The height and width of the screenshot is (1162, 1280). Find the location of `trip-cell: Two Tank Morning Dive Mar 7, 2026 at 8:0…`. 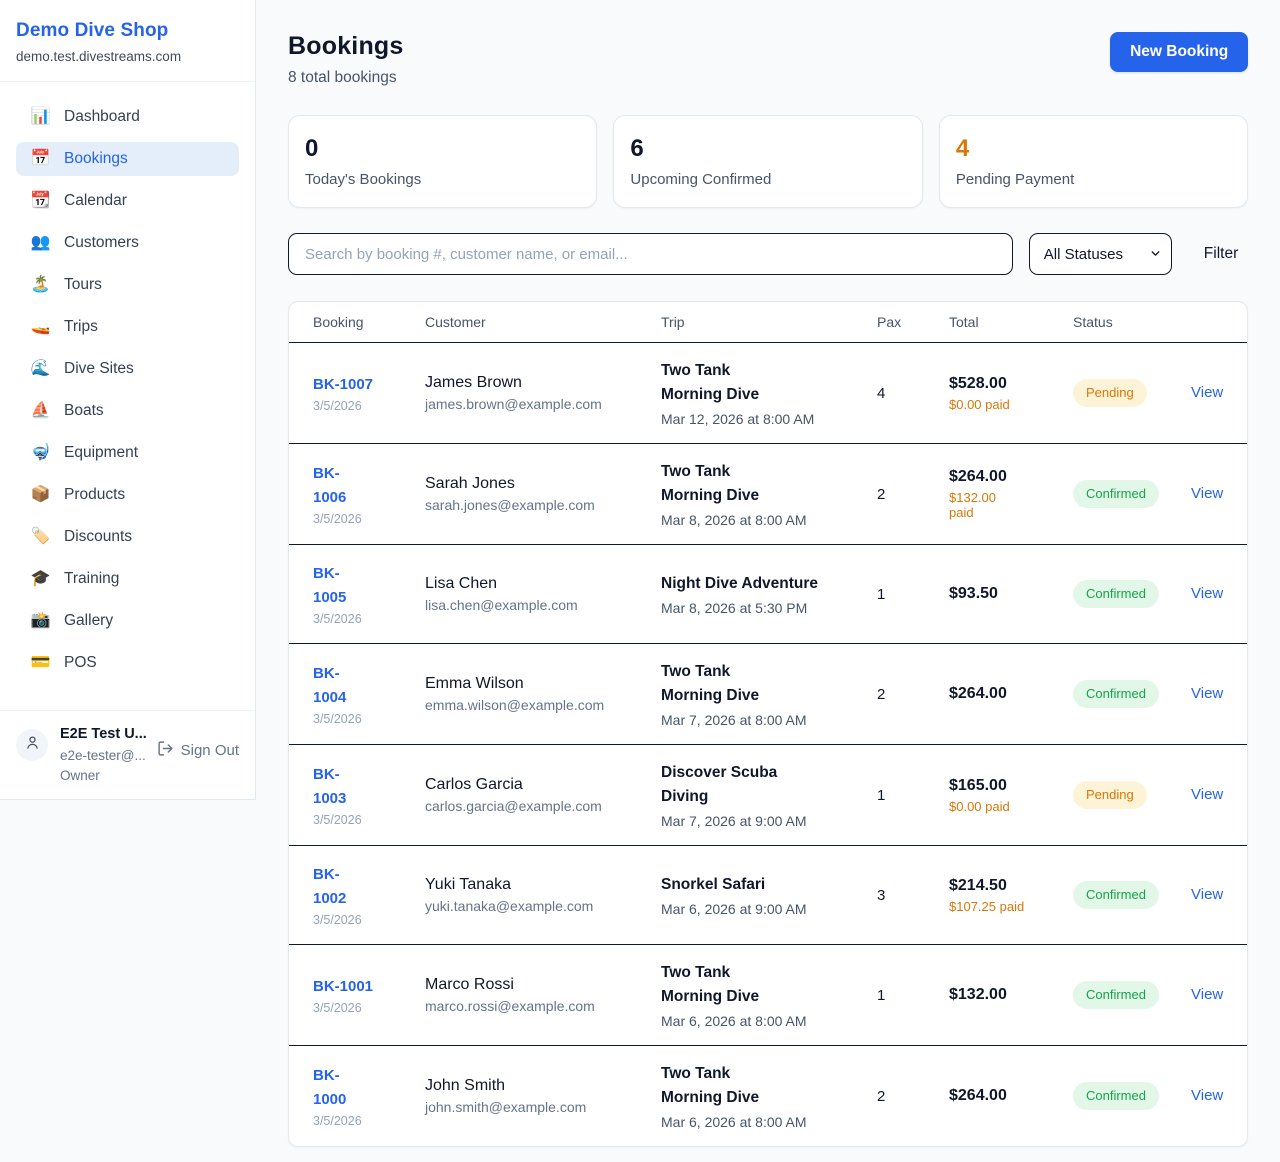

trip-cell: Two Tank Morning Dive Mar 7, 2026 at 8:0… is located at coordinates (769, 694).